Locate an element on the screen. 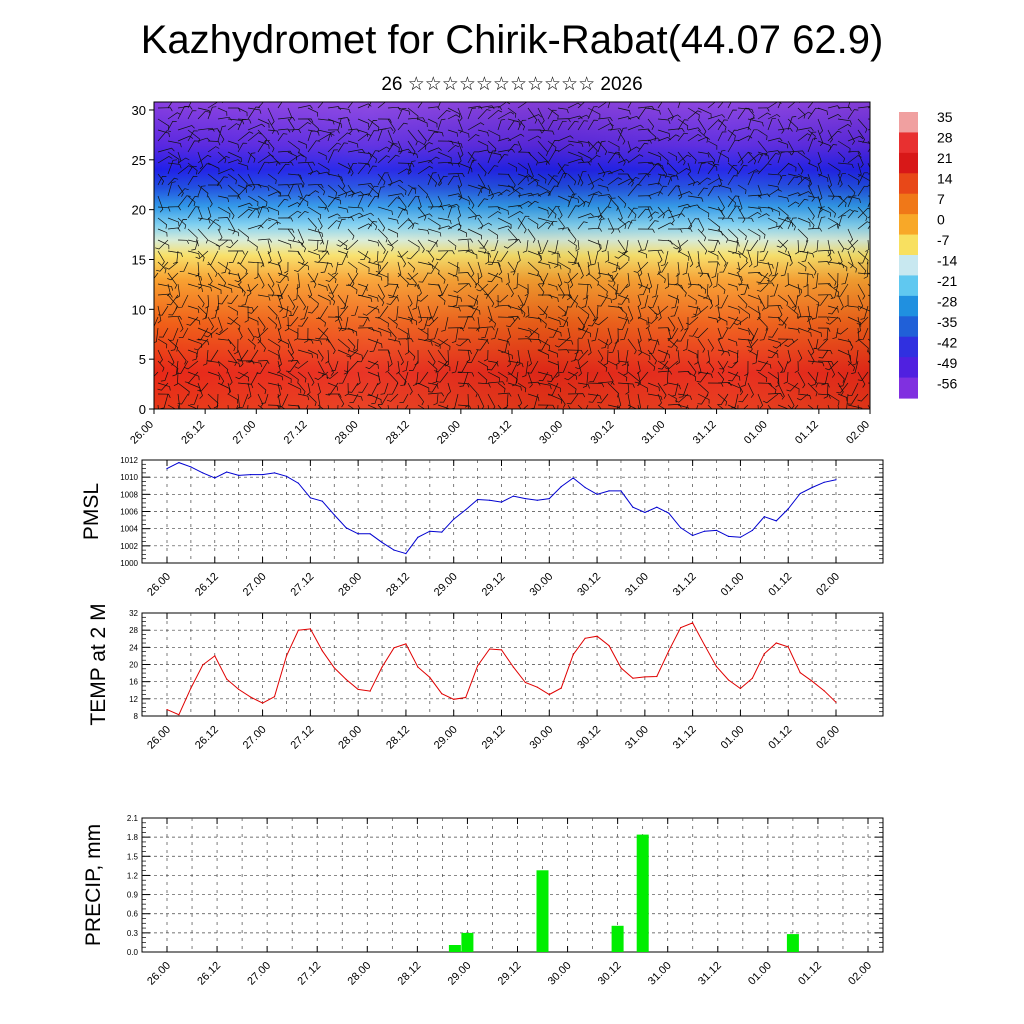 This screenshot has height=1024, width=1024. chart-title: Kazhydromet for Chirik-Rabat(44.07 62.9) is located at coordinates (512, 40).